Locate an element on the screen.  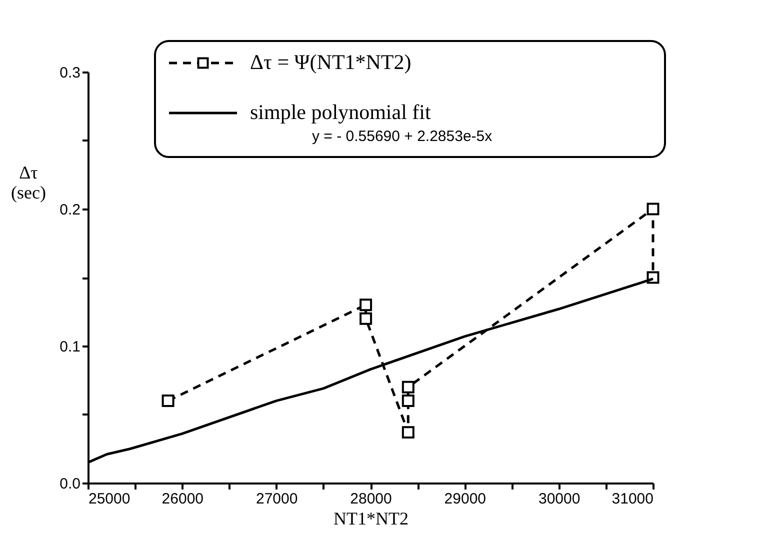
y-tick-label: 0.2 is located at coordinates (70, 210).